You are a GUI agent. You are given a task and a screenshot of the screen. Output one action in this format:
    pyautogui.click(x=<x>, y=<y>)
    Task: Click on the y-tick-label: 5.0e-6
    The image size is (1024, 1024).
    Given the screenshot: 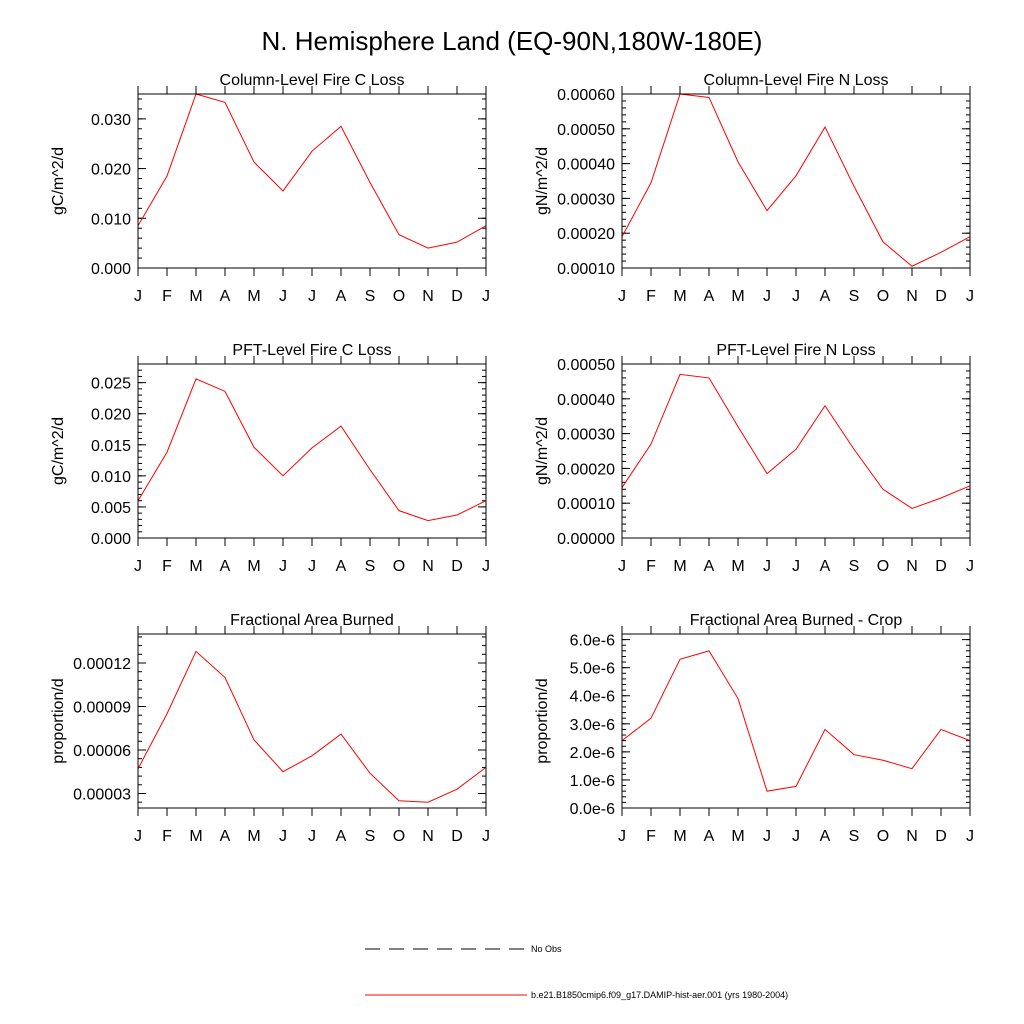 What is the action you would take?
    pyautogui.click(x=592, y=669)
    